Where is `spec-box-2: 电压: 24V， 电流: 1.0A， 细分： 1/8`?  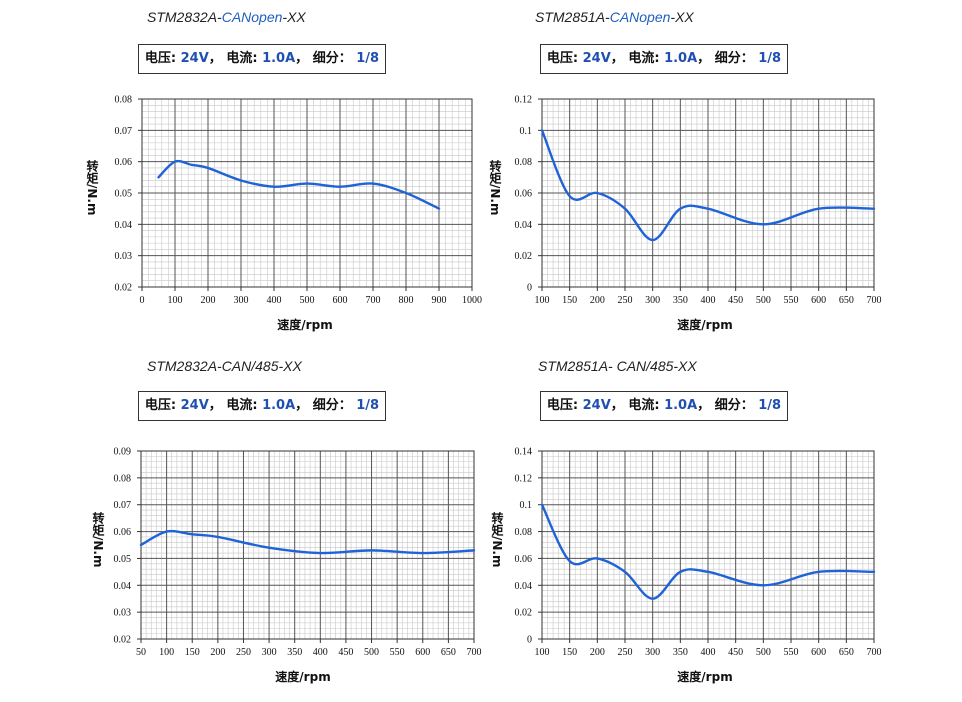 spec-box-2: 电压: 24V， 电流: 1.0A， 细分： 1/8 is located at coordinates (664, 59).